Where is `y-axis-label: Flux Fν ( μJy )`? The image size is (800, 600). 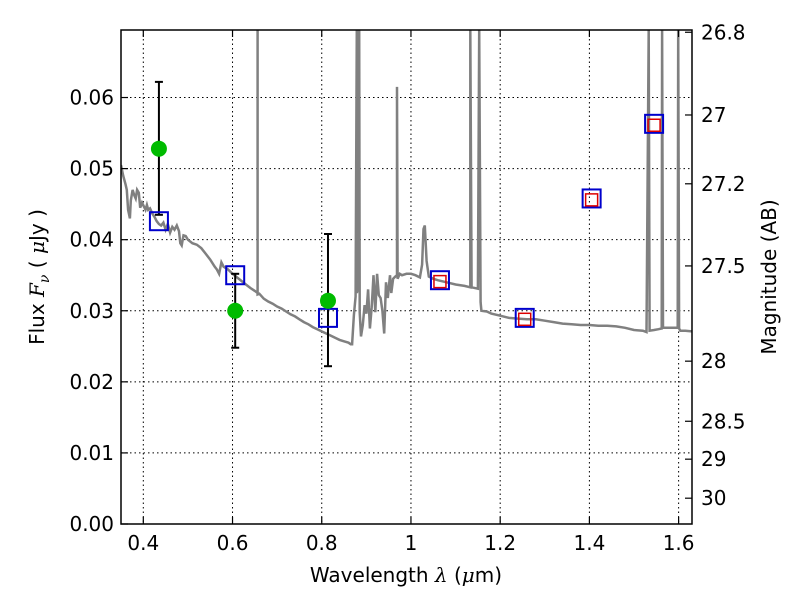
y-axis-label: Flux Fν ( μJy ) is located at coordinates (39, 277).